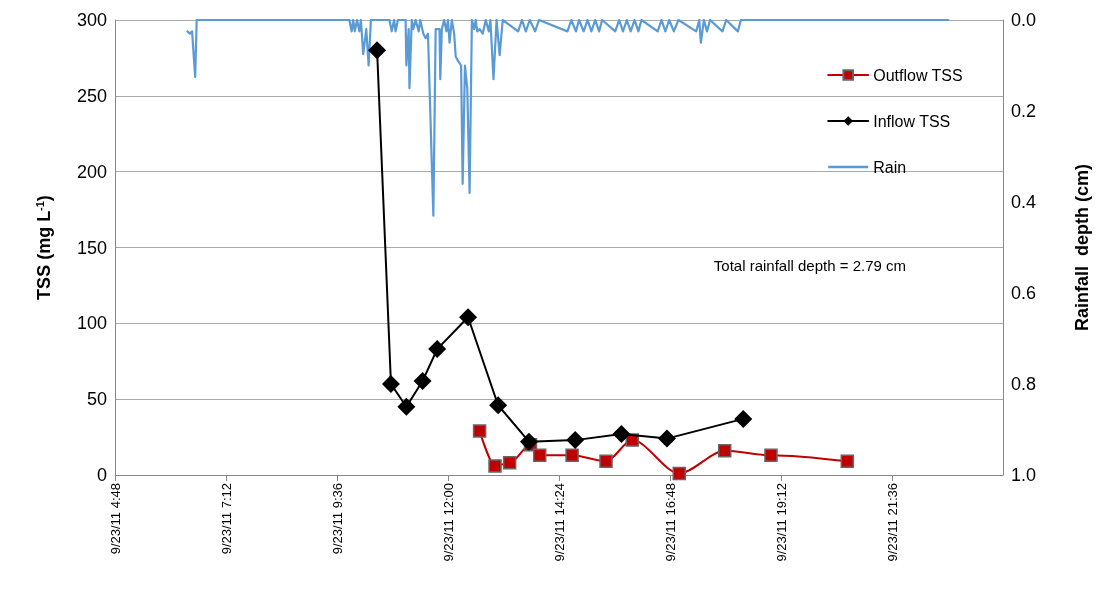 The height and width of the screenshot is (594, 1118). What do you see at coordinates (115, 519) in the screenshot?
I see `x-tick-label: 9/23/11 4:48` at bounding box center [115, 519].